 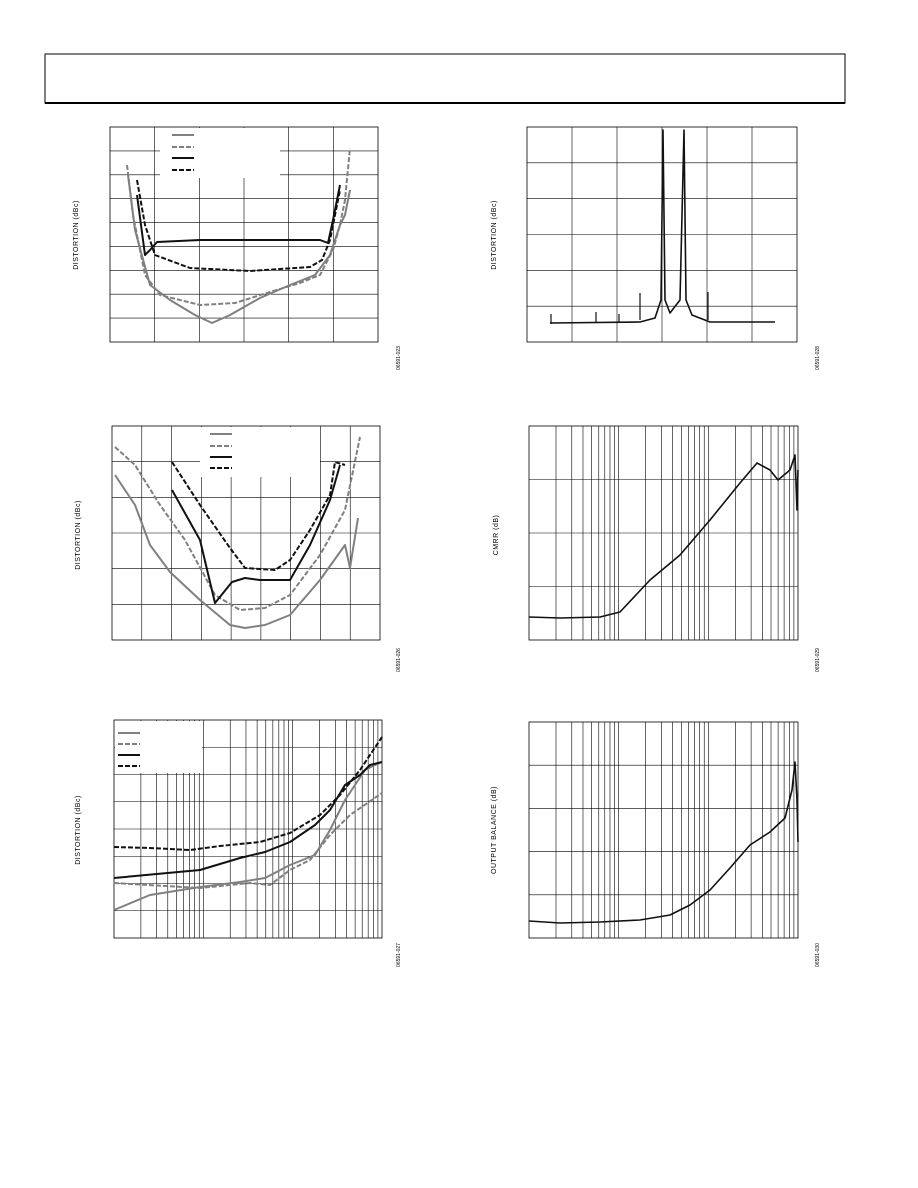 I want to click on plot-2-curves, so click(x=662, y=226).